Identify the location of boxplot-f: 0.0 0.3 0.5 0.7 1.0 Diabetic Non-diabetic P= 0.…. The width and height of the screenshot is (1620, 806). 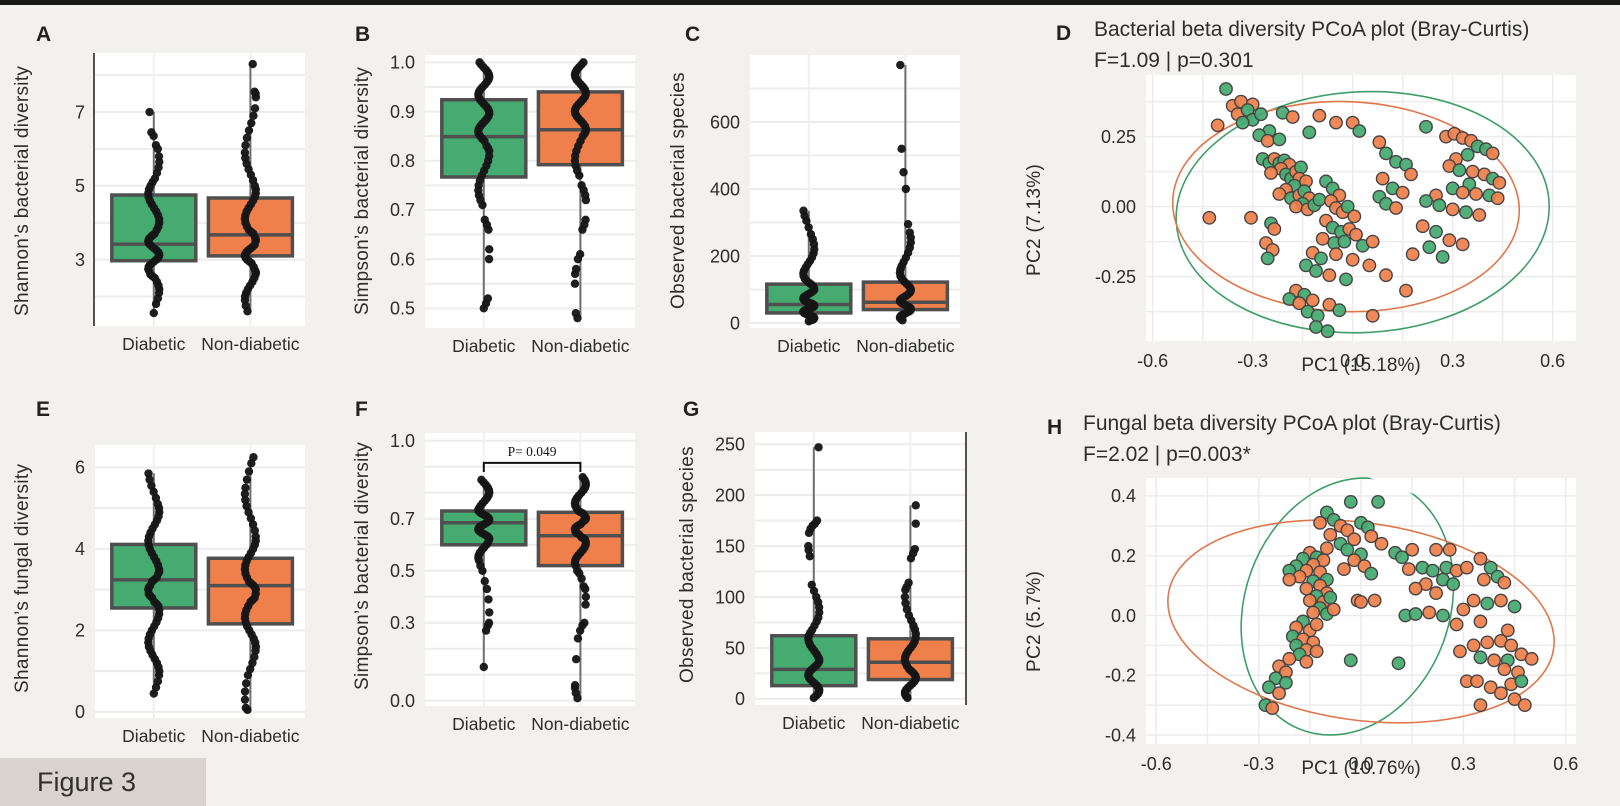
(512, 582).